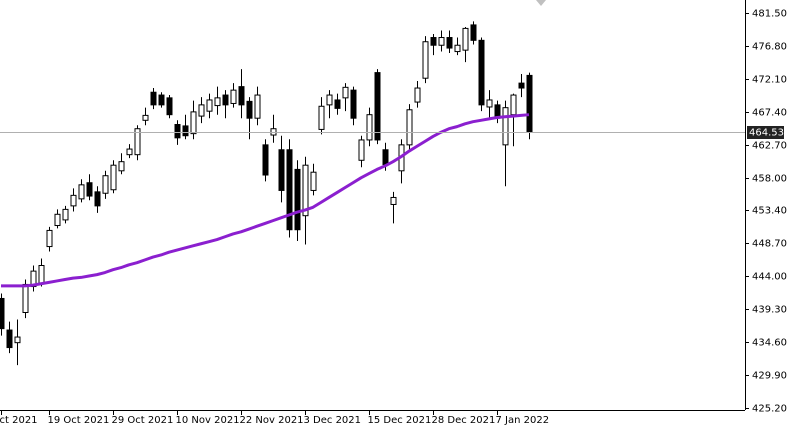 The width and height of the screenshot is (788, 435). I want to click on last-price-box, so click(765, 132).